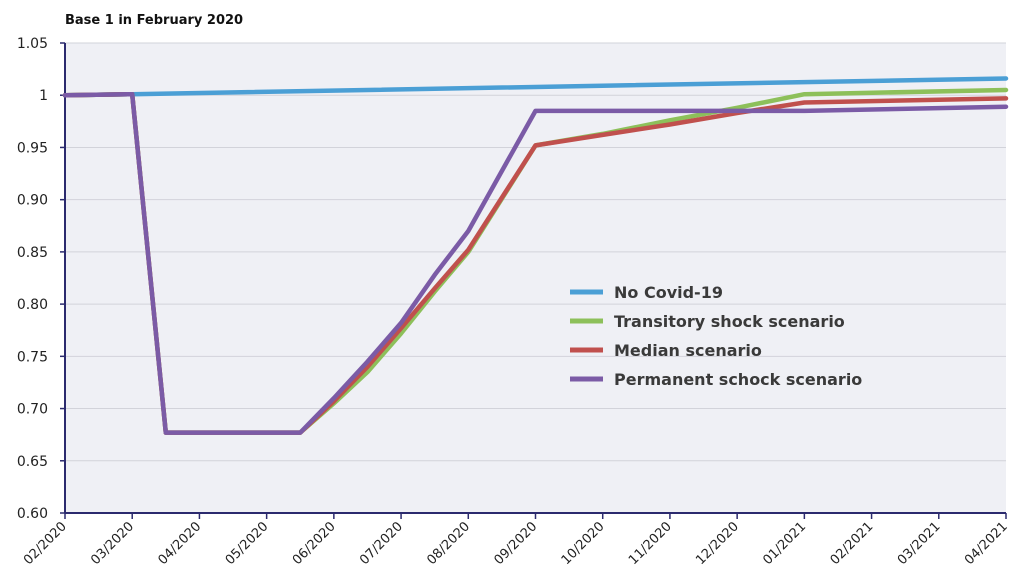 This screenshot has height=578, width=1013. What do you see at coordinates (583, 543) in the screenshot?
I see `x-tick-label: 10/2020` at bounding box center [583, 543].